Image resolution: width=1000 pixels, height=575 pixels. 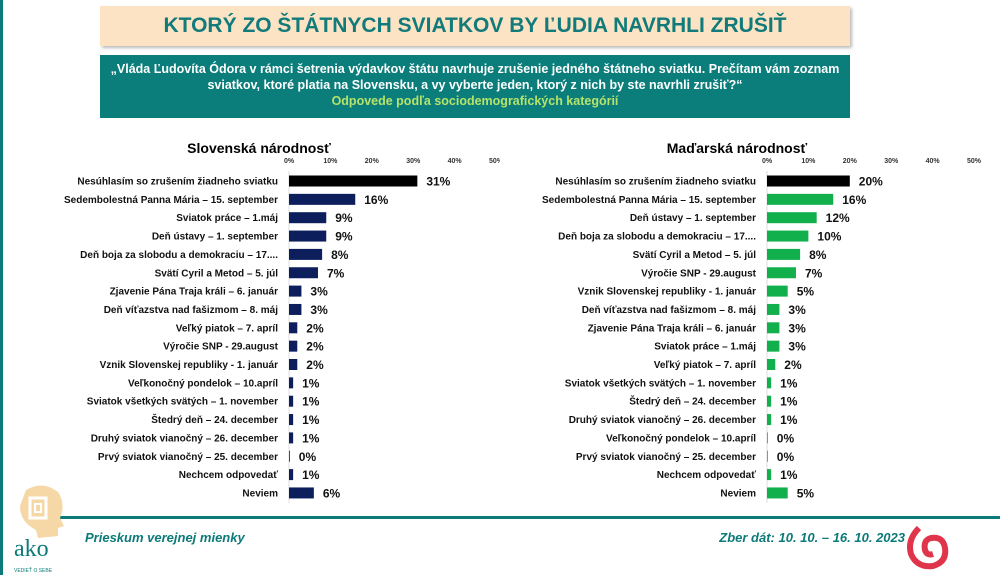 What do you see at coordinates (376, 200) in the screenshot?
I see `data-label: 16%` at bounding box center [376, 200].